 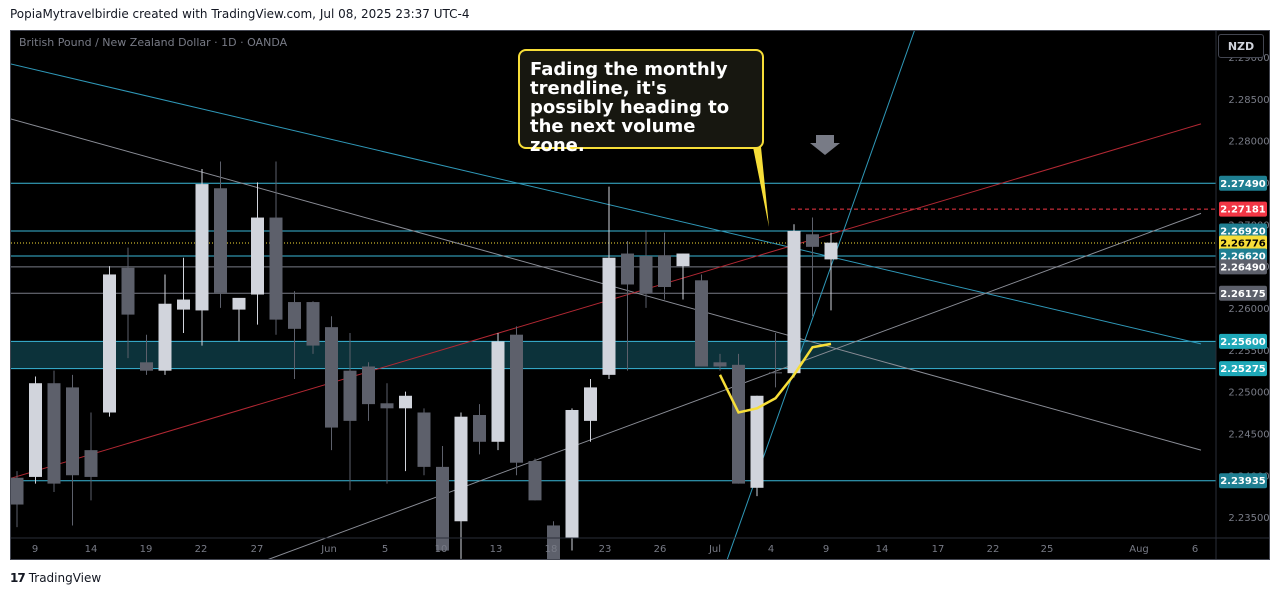 What do you see at coordinates (1243, 342) in the screenshot?
I see `price-label: 2.25600` at bounding box center [1243, 342].